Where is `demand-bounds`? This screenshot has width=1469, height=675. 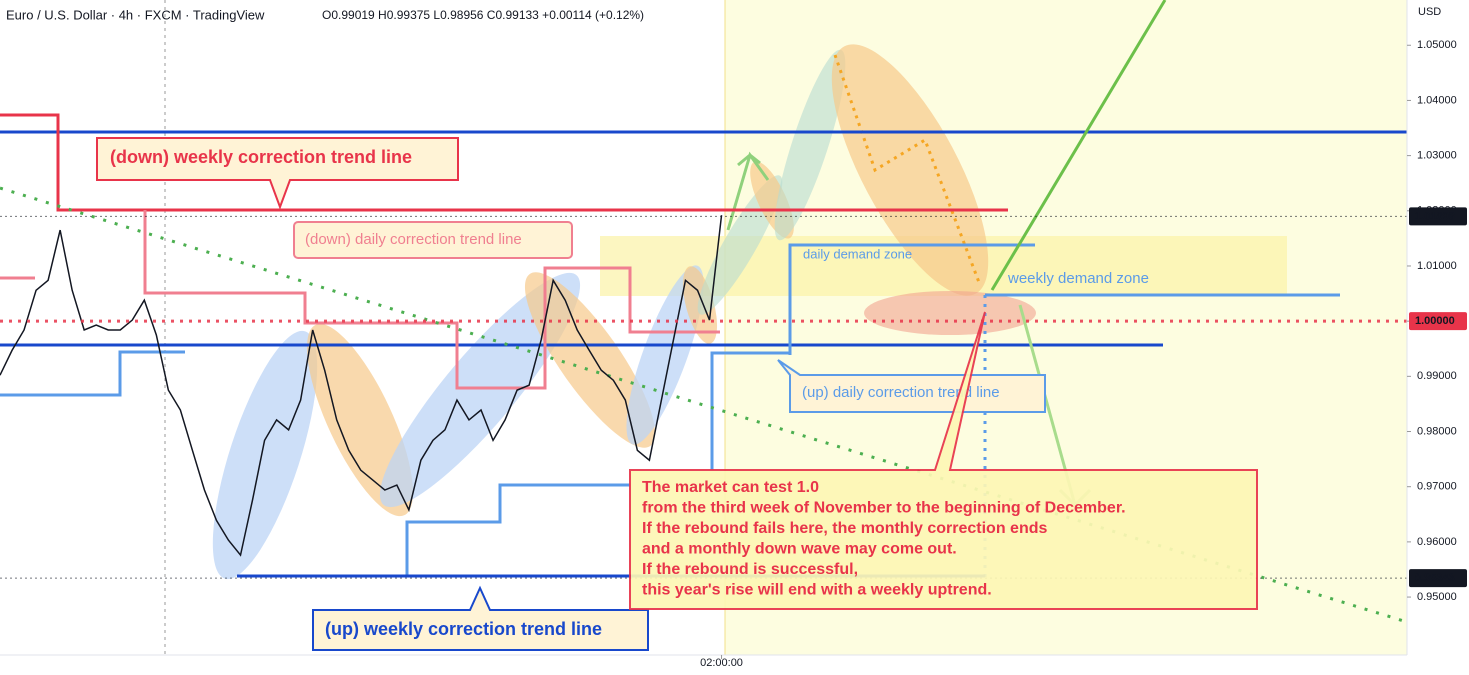 demand-bounds is located at coordinates (887, 412).